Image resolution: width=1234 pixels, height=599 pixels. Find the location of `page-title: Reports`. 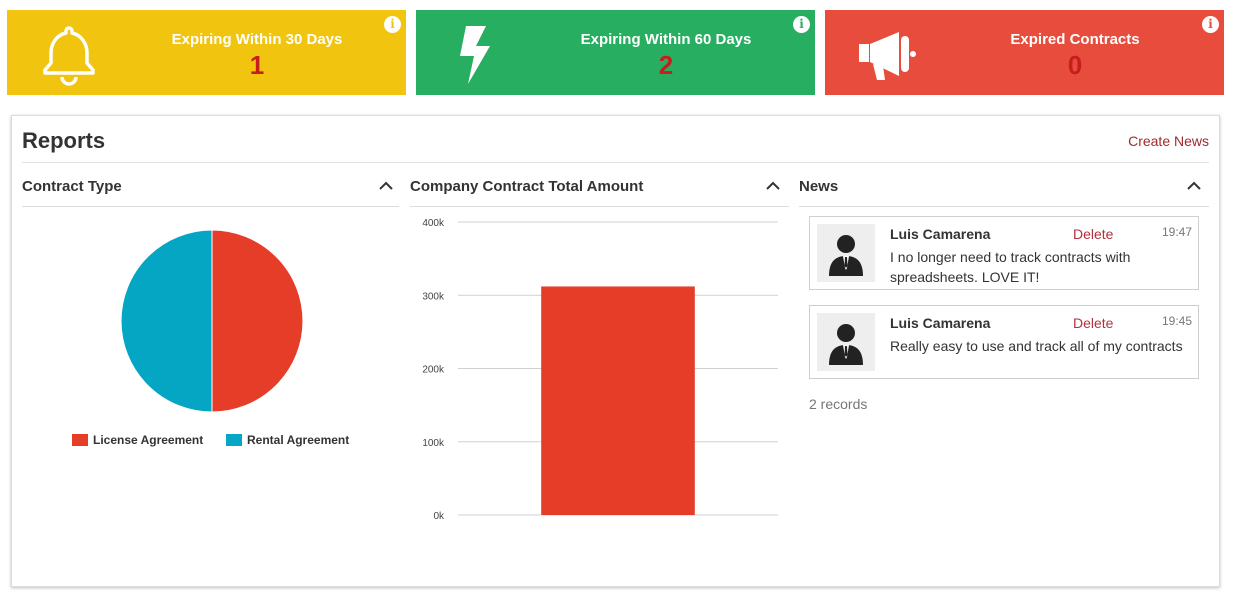

page-title: Reports is located at coordinates (64, 140).